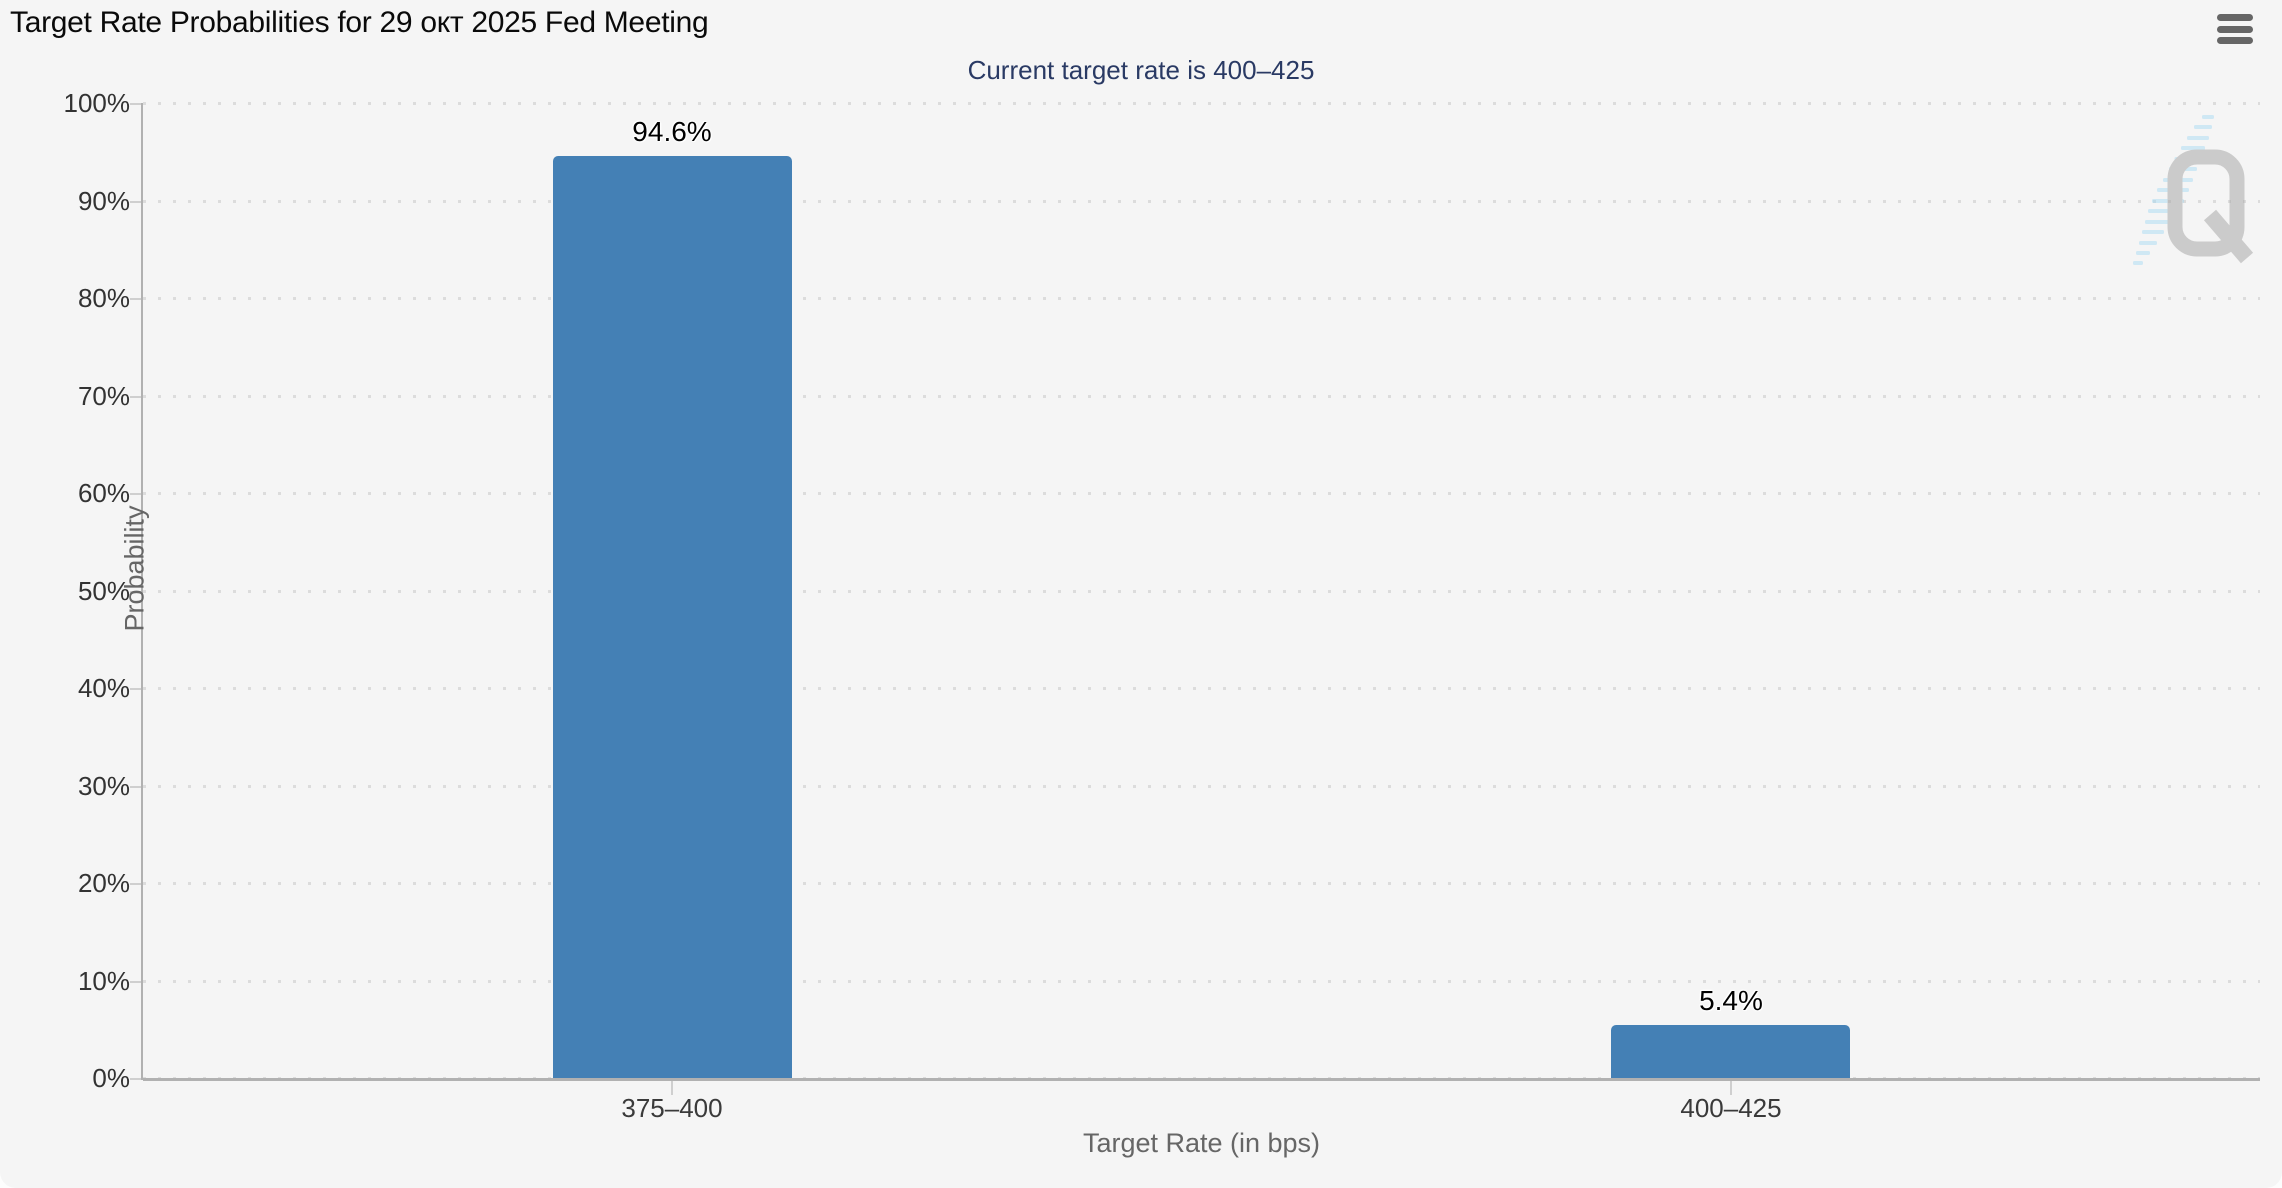 Image resolution: width=2282 pixels, height=1188 pixels. I want to click on gridline-50%, so click(1201, 591).